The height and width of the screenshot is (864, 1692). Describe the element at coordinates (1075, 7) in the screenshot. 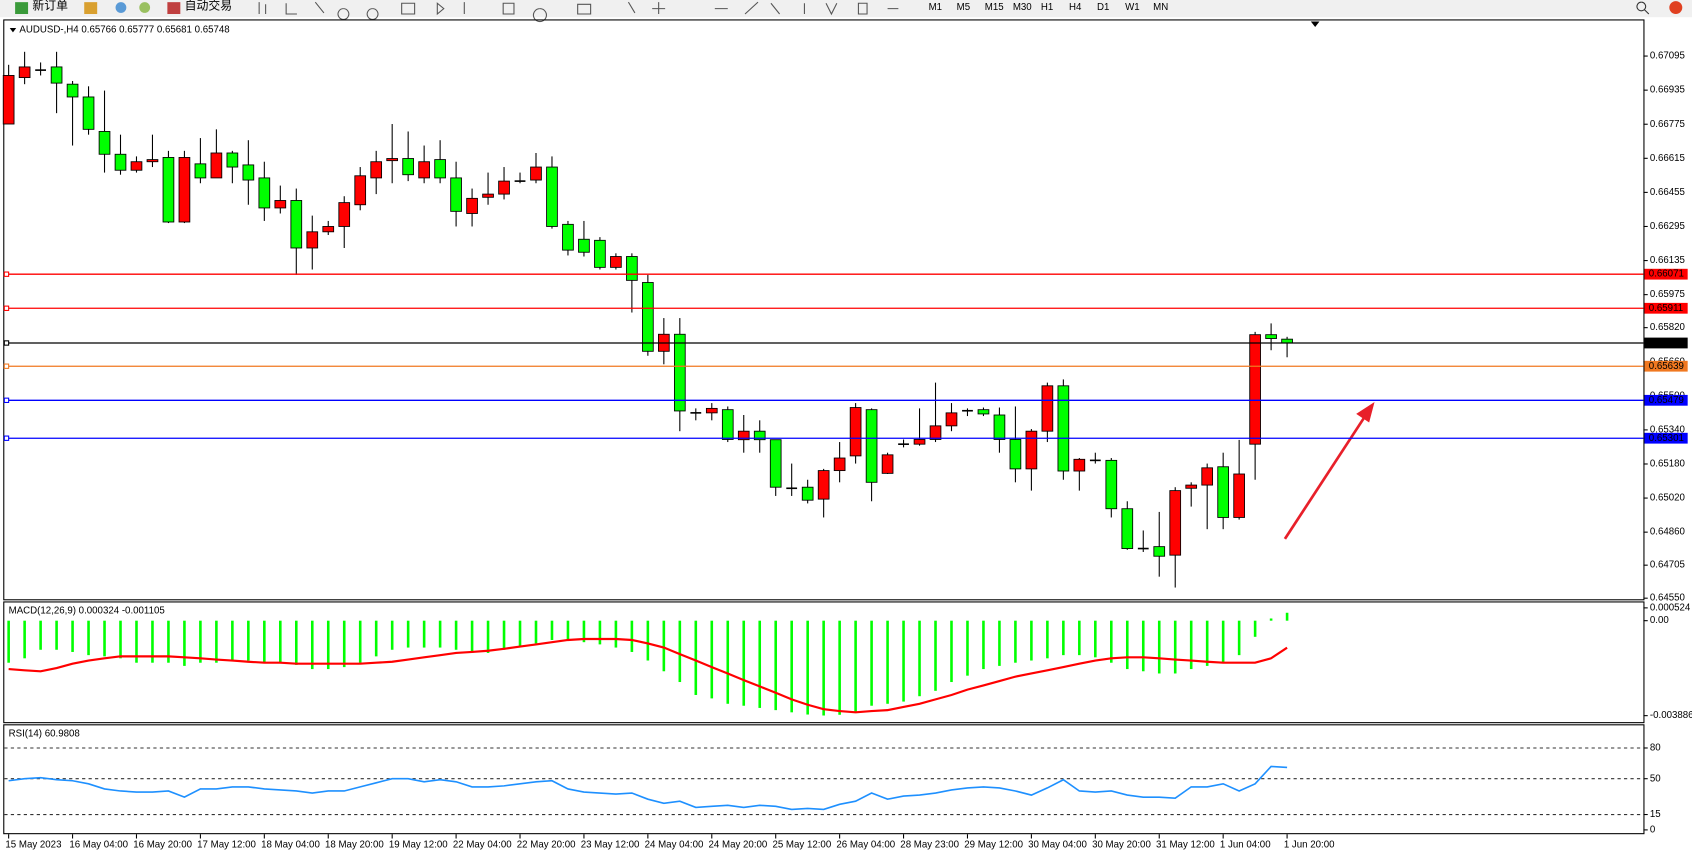

I see `timeframe-button: H4` at that location.